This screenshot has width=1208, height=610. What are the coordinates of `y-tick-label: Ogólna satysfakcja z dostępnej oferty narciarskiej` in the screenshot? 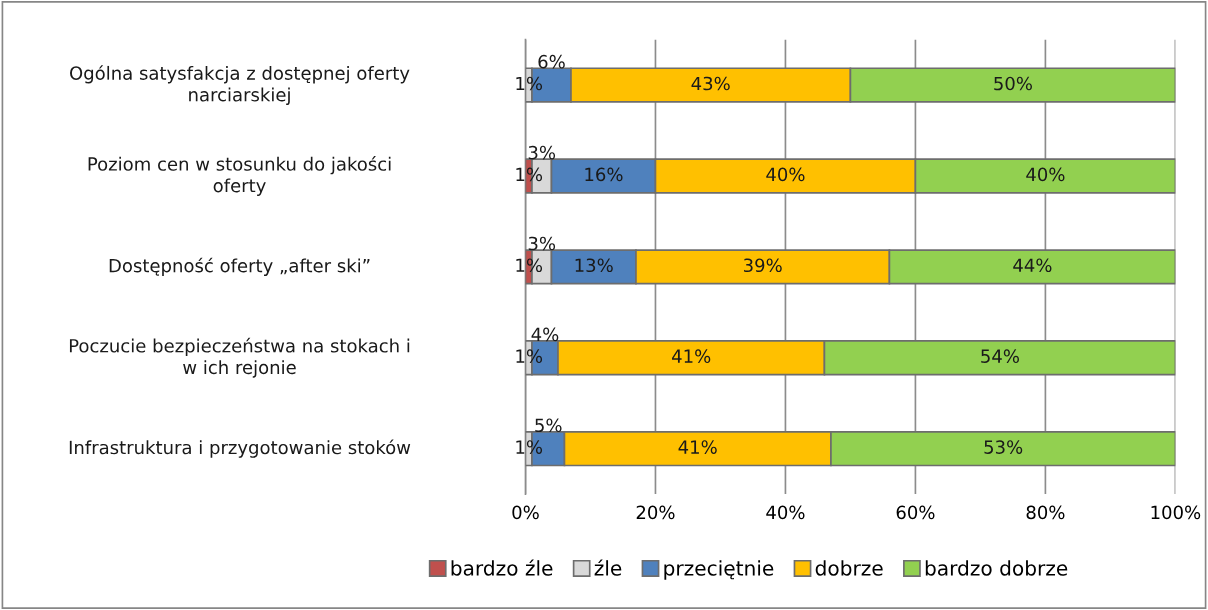 It's located at (240, 85).